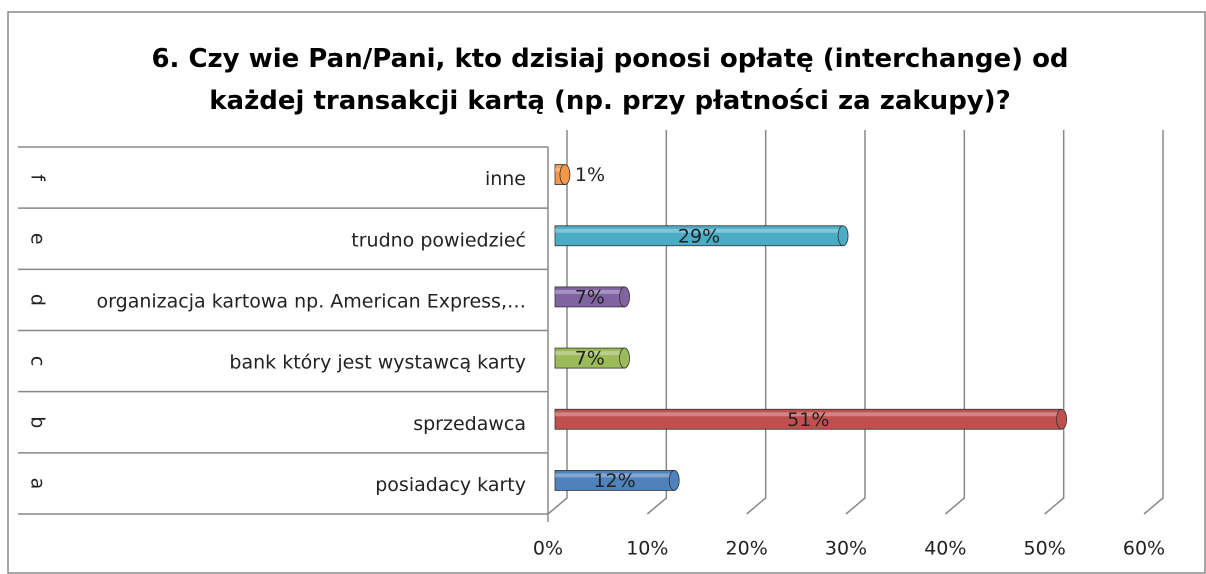  What do you see at coordinates (38, 422) in the screenshot?
I see `category-letter: b` at bounding box center [38, 422].